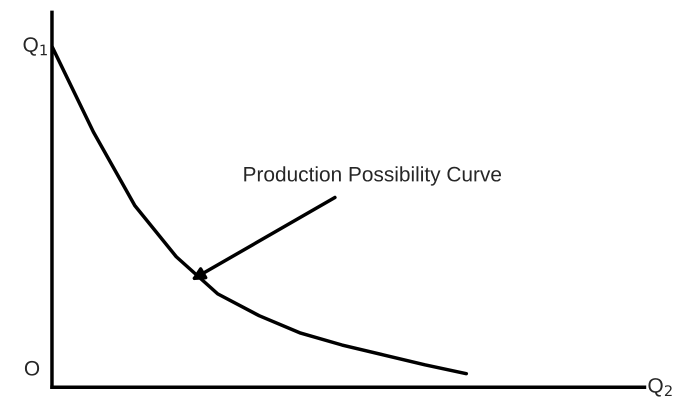 The image size is (693, 412). What do you see at coordinates (35, 46) in the screenshot?
I see `y-axis-title: Q$_{1}$` at bounding box center [35, 46].